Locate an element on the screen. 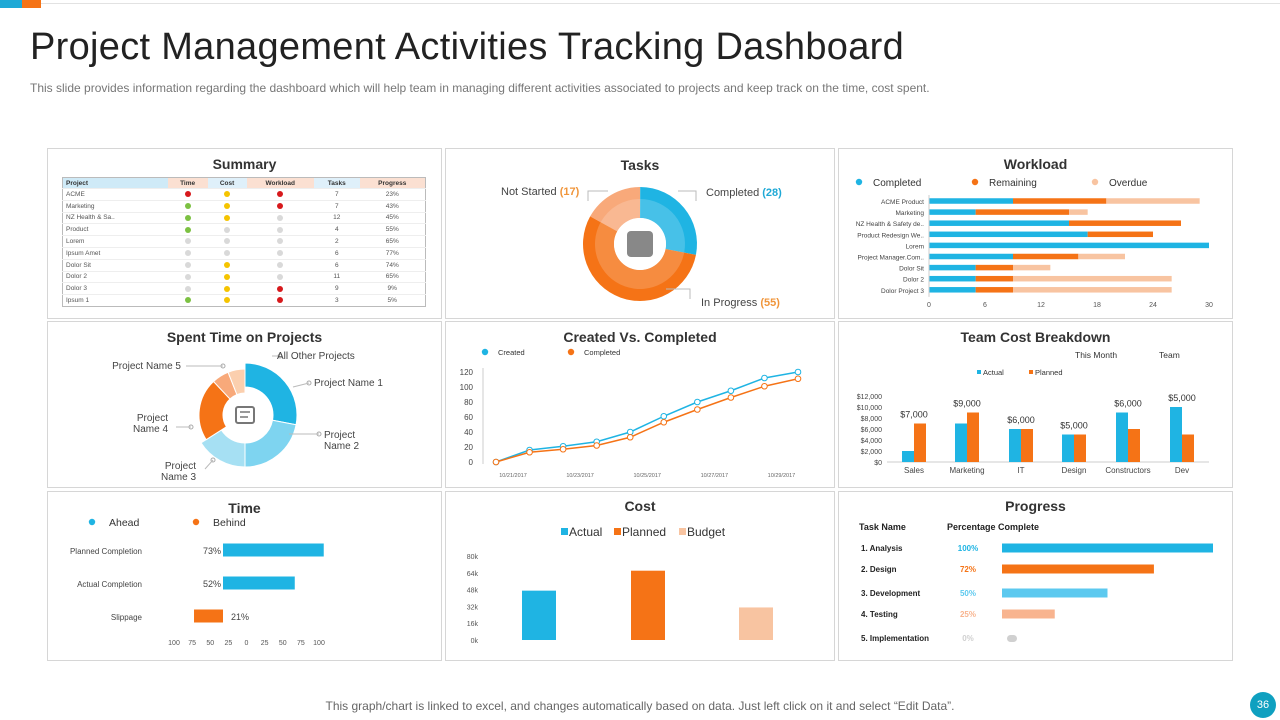  chart-subtitle: Team is located at coordinates (1169, 355).